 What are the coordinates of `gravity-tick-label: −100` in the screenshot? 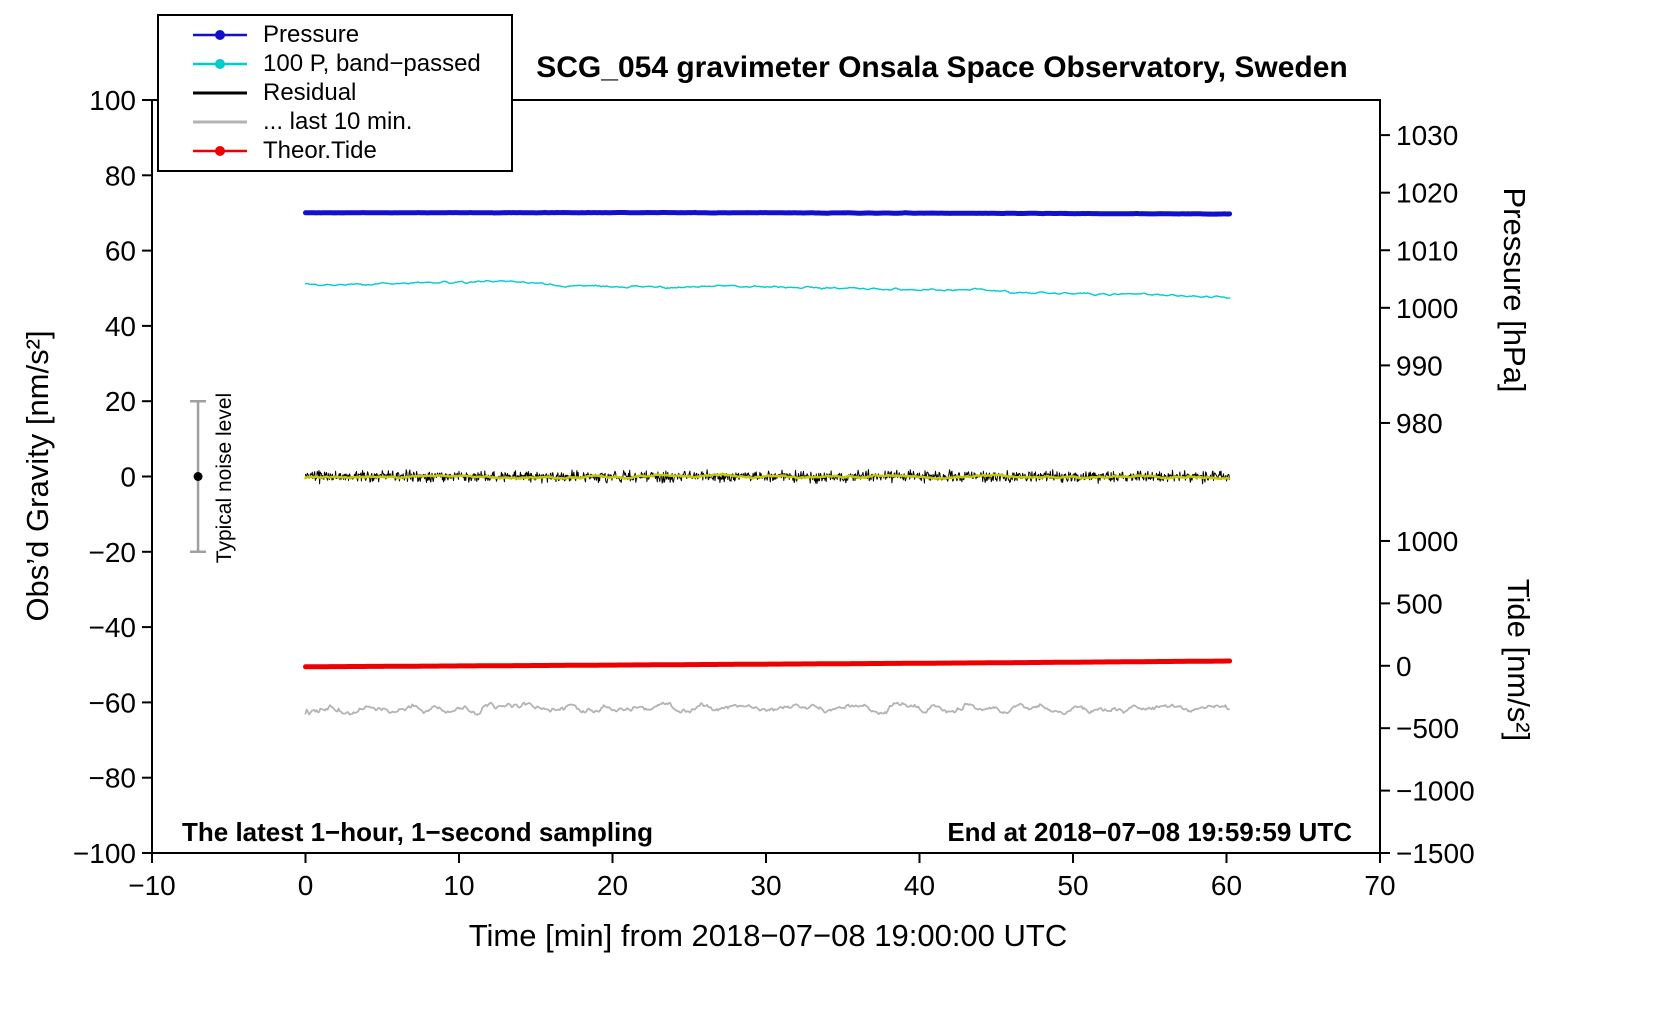 It's located at (104, 853).